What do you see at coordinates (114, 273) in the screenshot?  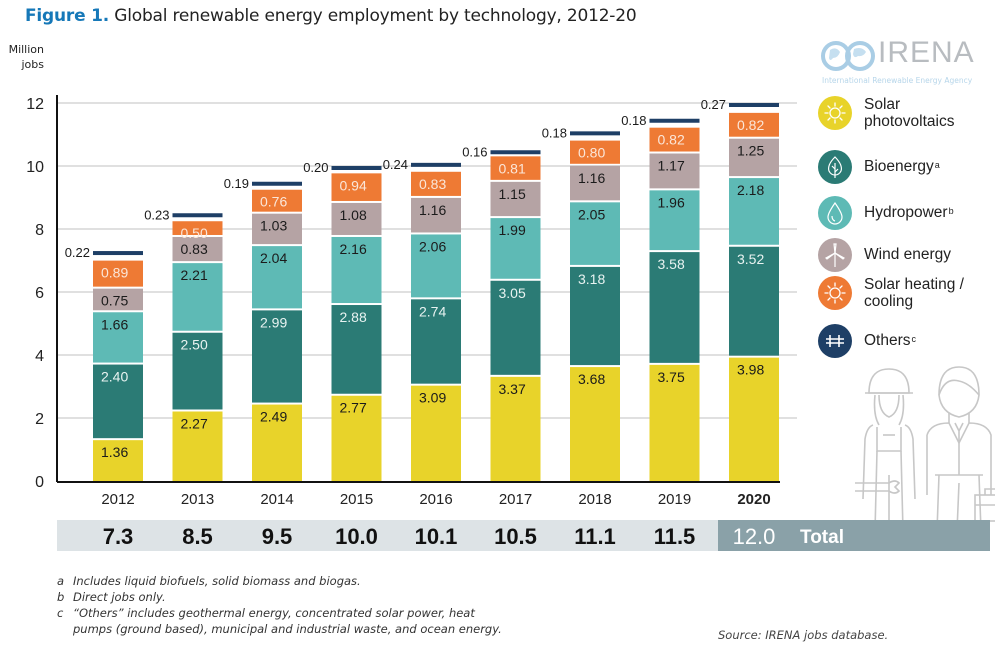 I see `data-label-solar_heating: 0.89` at bounding box center [114, 273].